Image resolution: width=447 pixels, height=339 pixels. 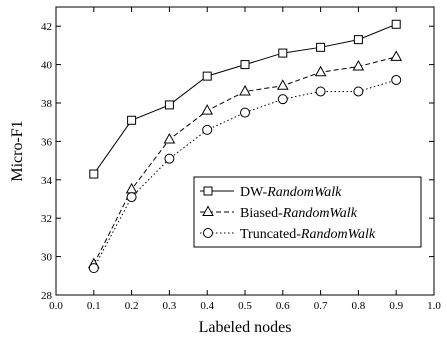 What do you see at coordinates (47, 258) in the screenshot?
I see `y-tick-label: 30` at bounding box center [47, 258].